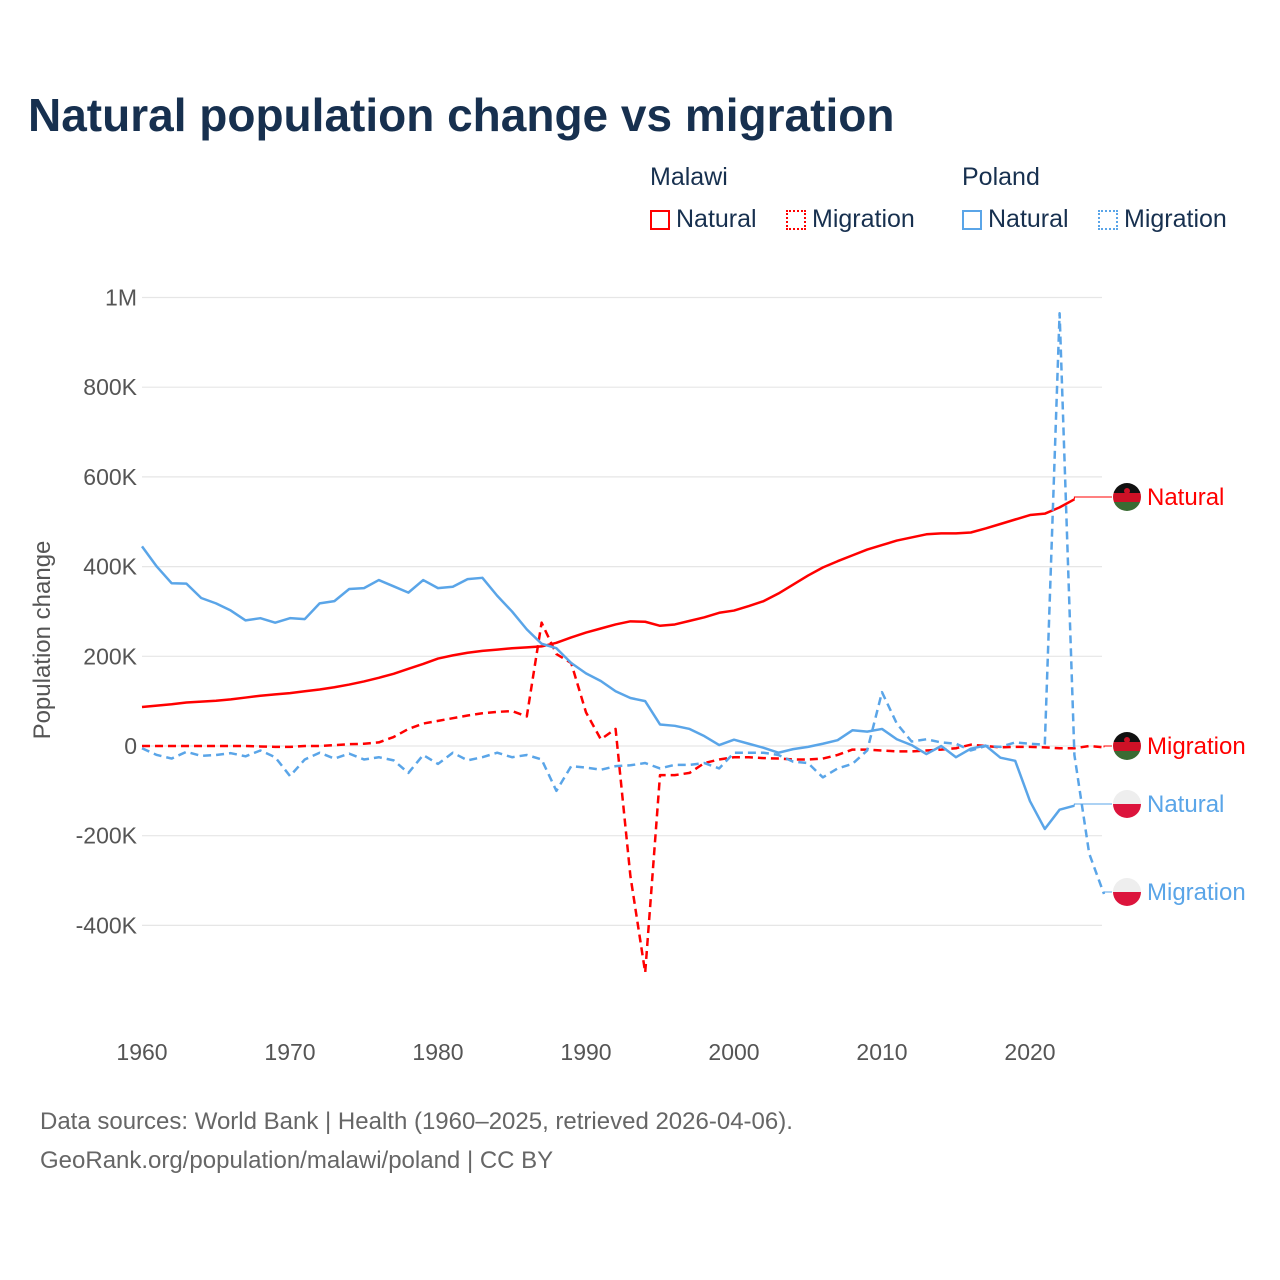 The height and width of the screenshot is (1280, 1280). What do you see at coordinates (1001, 177) in the screenshot?
I see `legend-group-poland: Poland` at bounding box center [1001, 177].